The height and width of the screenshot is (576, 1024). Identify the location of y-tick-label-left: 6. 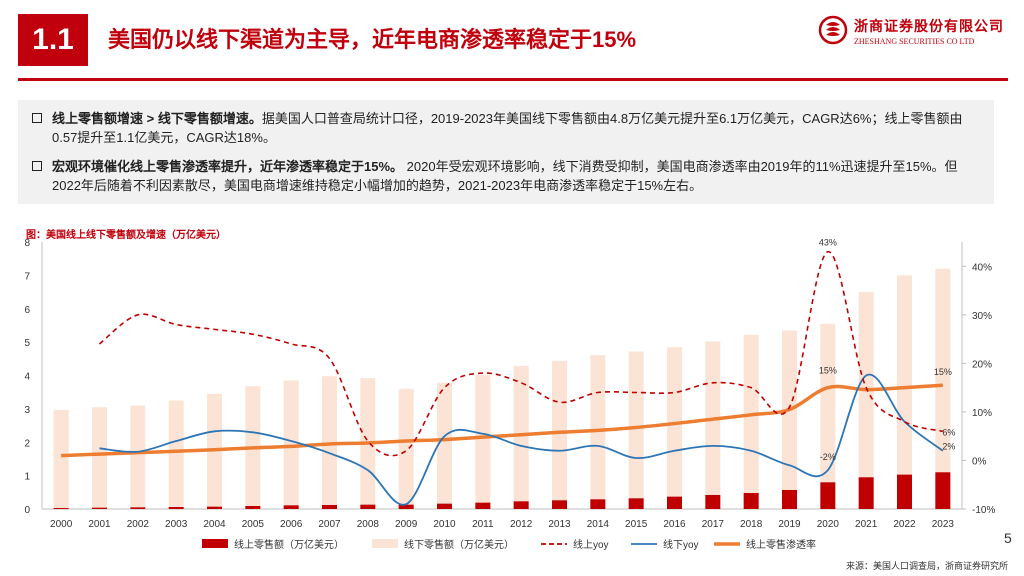
(27, 310).